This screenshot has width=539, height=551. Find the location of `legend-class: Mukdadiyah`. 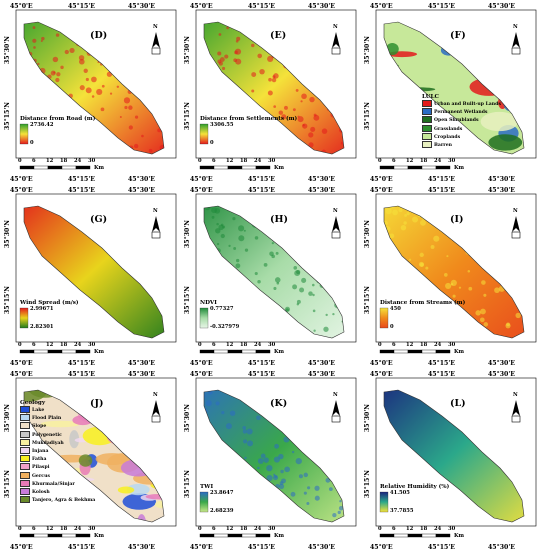

legend-class: Mukdadiyah is located at coordinates (57, 442).